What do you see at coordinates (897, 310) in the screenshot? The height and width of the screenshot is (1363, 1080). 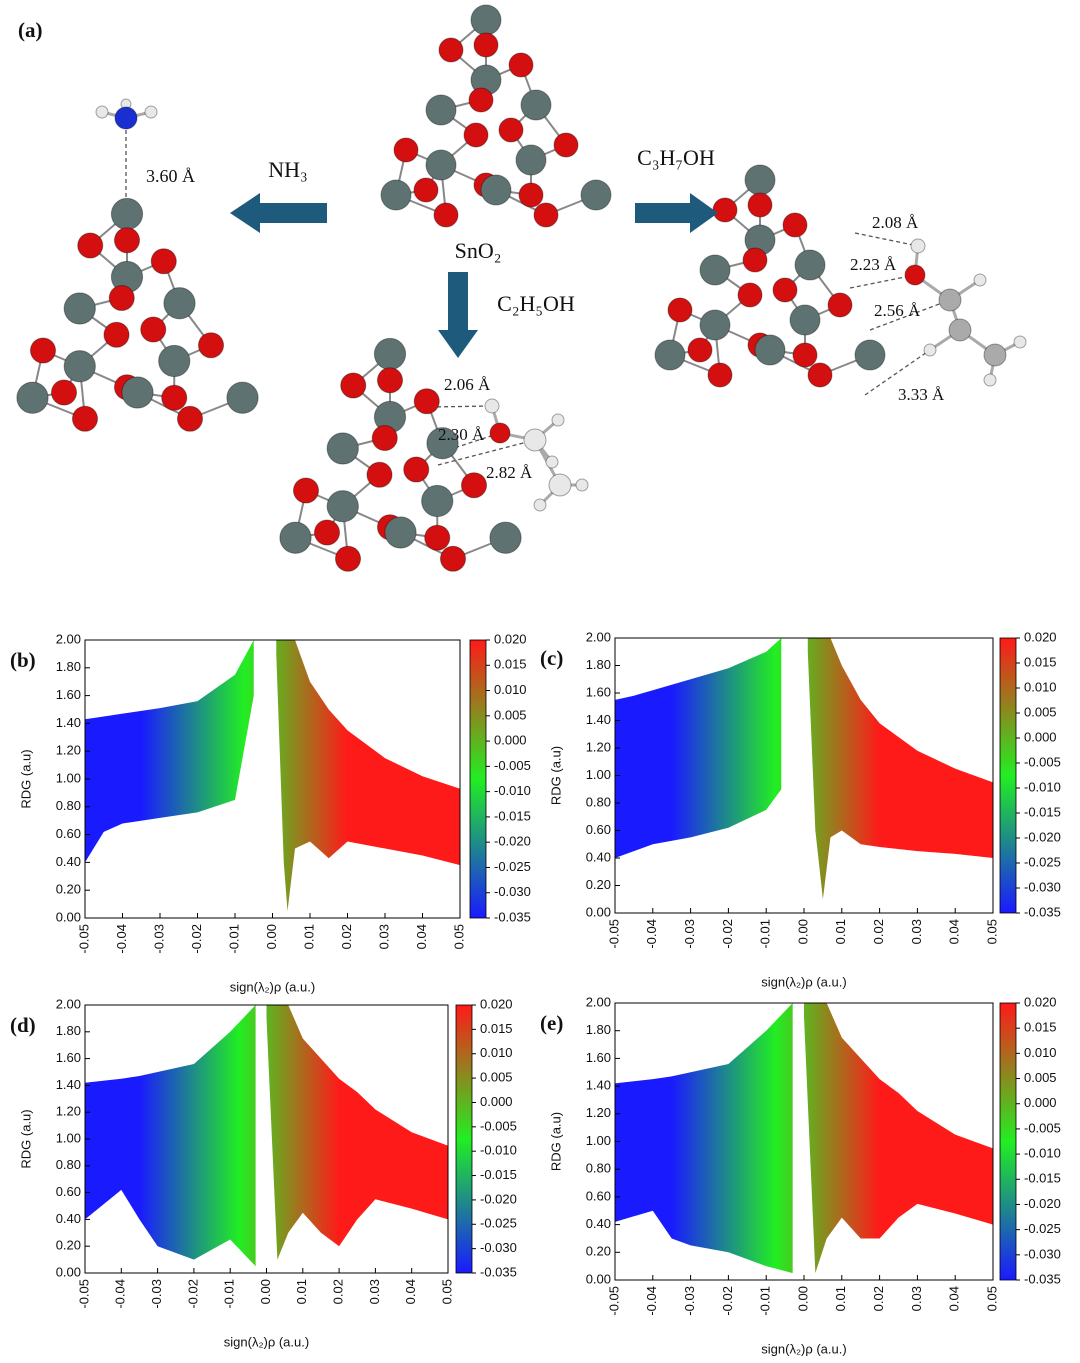 I see `distance: 2.56 Å` at bounding box center [897, 310].